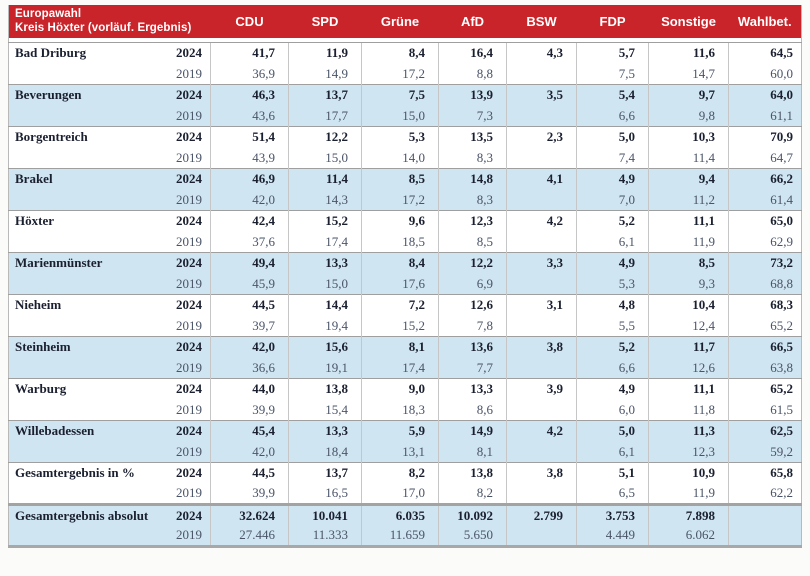 Image resolution: width=810 pixels, height=576 pixels. Describe the element at coordinates (765, 200) in the screenshot. I see `value-cell-wahlbet: 61,4` at that location.